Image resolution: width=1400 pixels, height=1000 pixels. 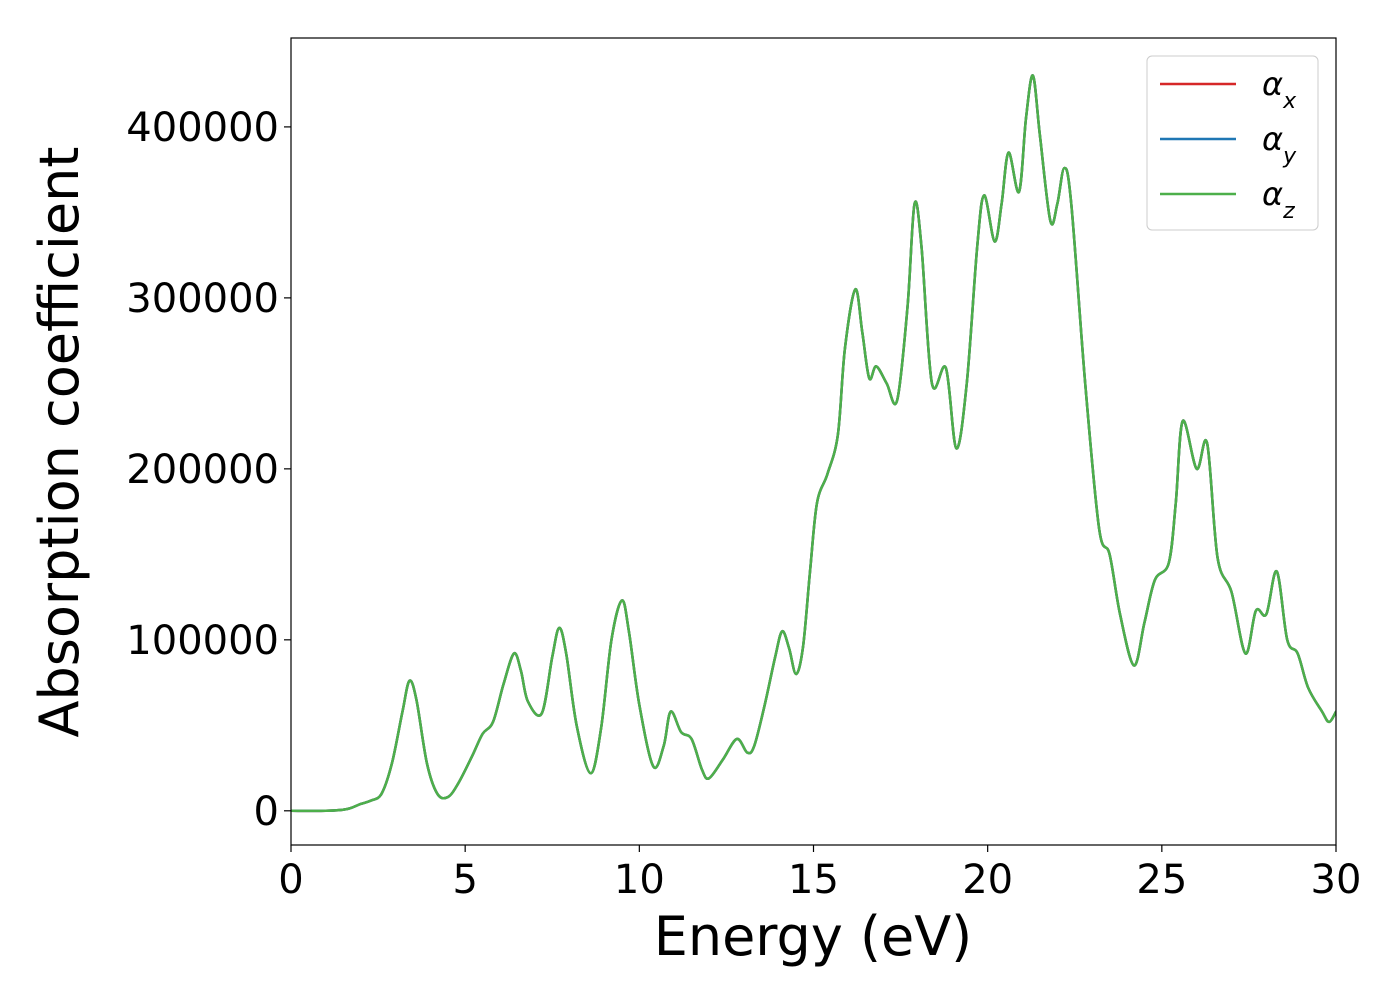 What do you see at coordinates (1279, 144) in the screenshot?
I see `legend-label-y: αy` at bounding box center [1279, 144].